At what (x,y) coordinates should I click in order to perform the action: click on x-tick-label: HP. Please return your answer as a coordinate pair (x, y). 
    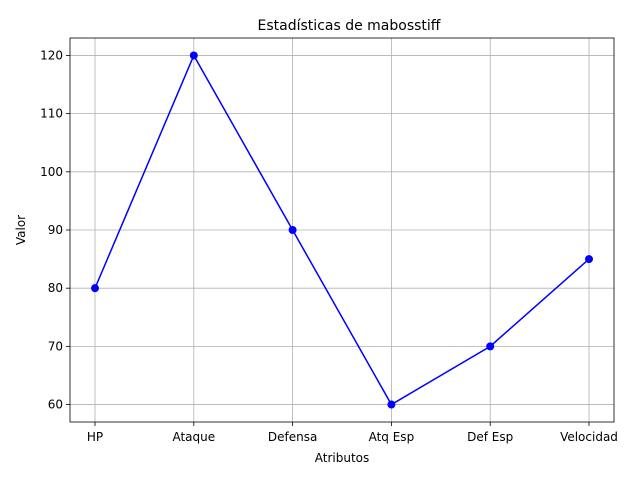
    Looking at the image, I should click on (95, 437).